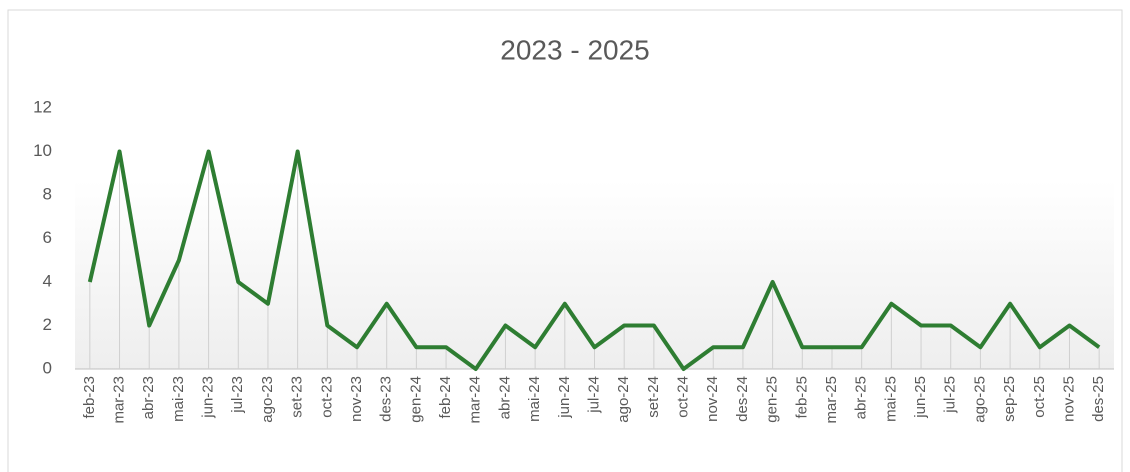 This screenshot has width=1130, height=472. What do you see at coordinates (445, 397) in the screenshot?
I see `x-tick-label: feb-24` at bounding box center [445, 397].